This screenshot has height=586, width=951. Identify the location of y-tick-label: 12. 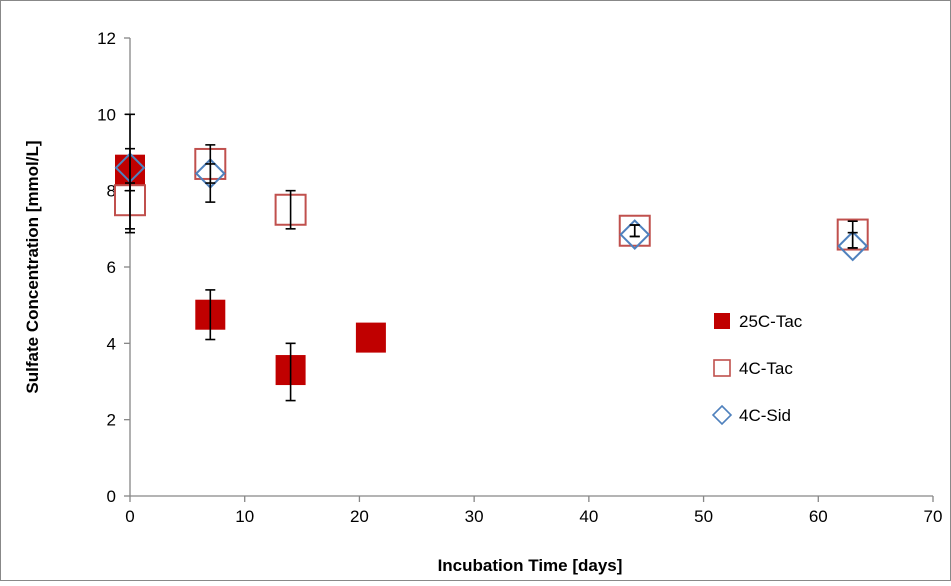
(106, 38).